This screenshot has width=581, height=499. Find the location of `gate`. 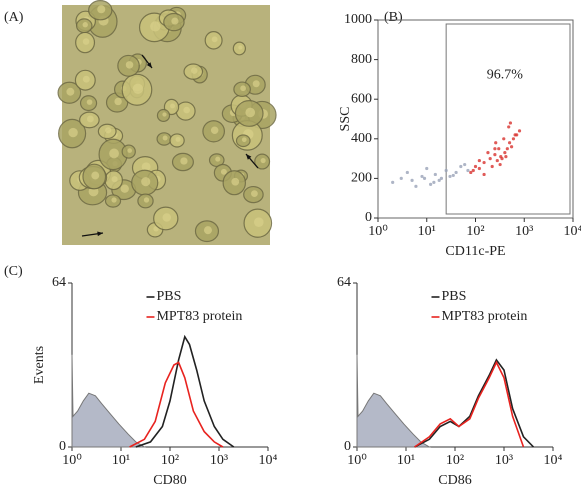

gate is located at coordinates (508, 119).